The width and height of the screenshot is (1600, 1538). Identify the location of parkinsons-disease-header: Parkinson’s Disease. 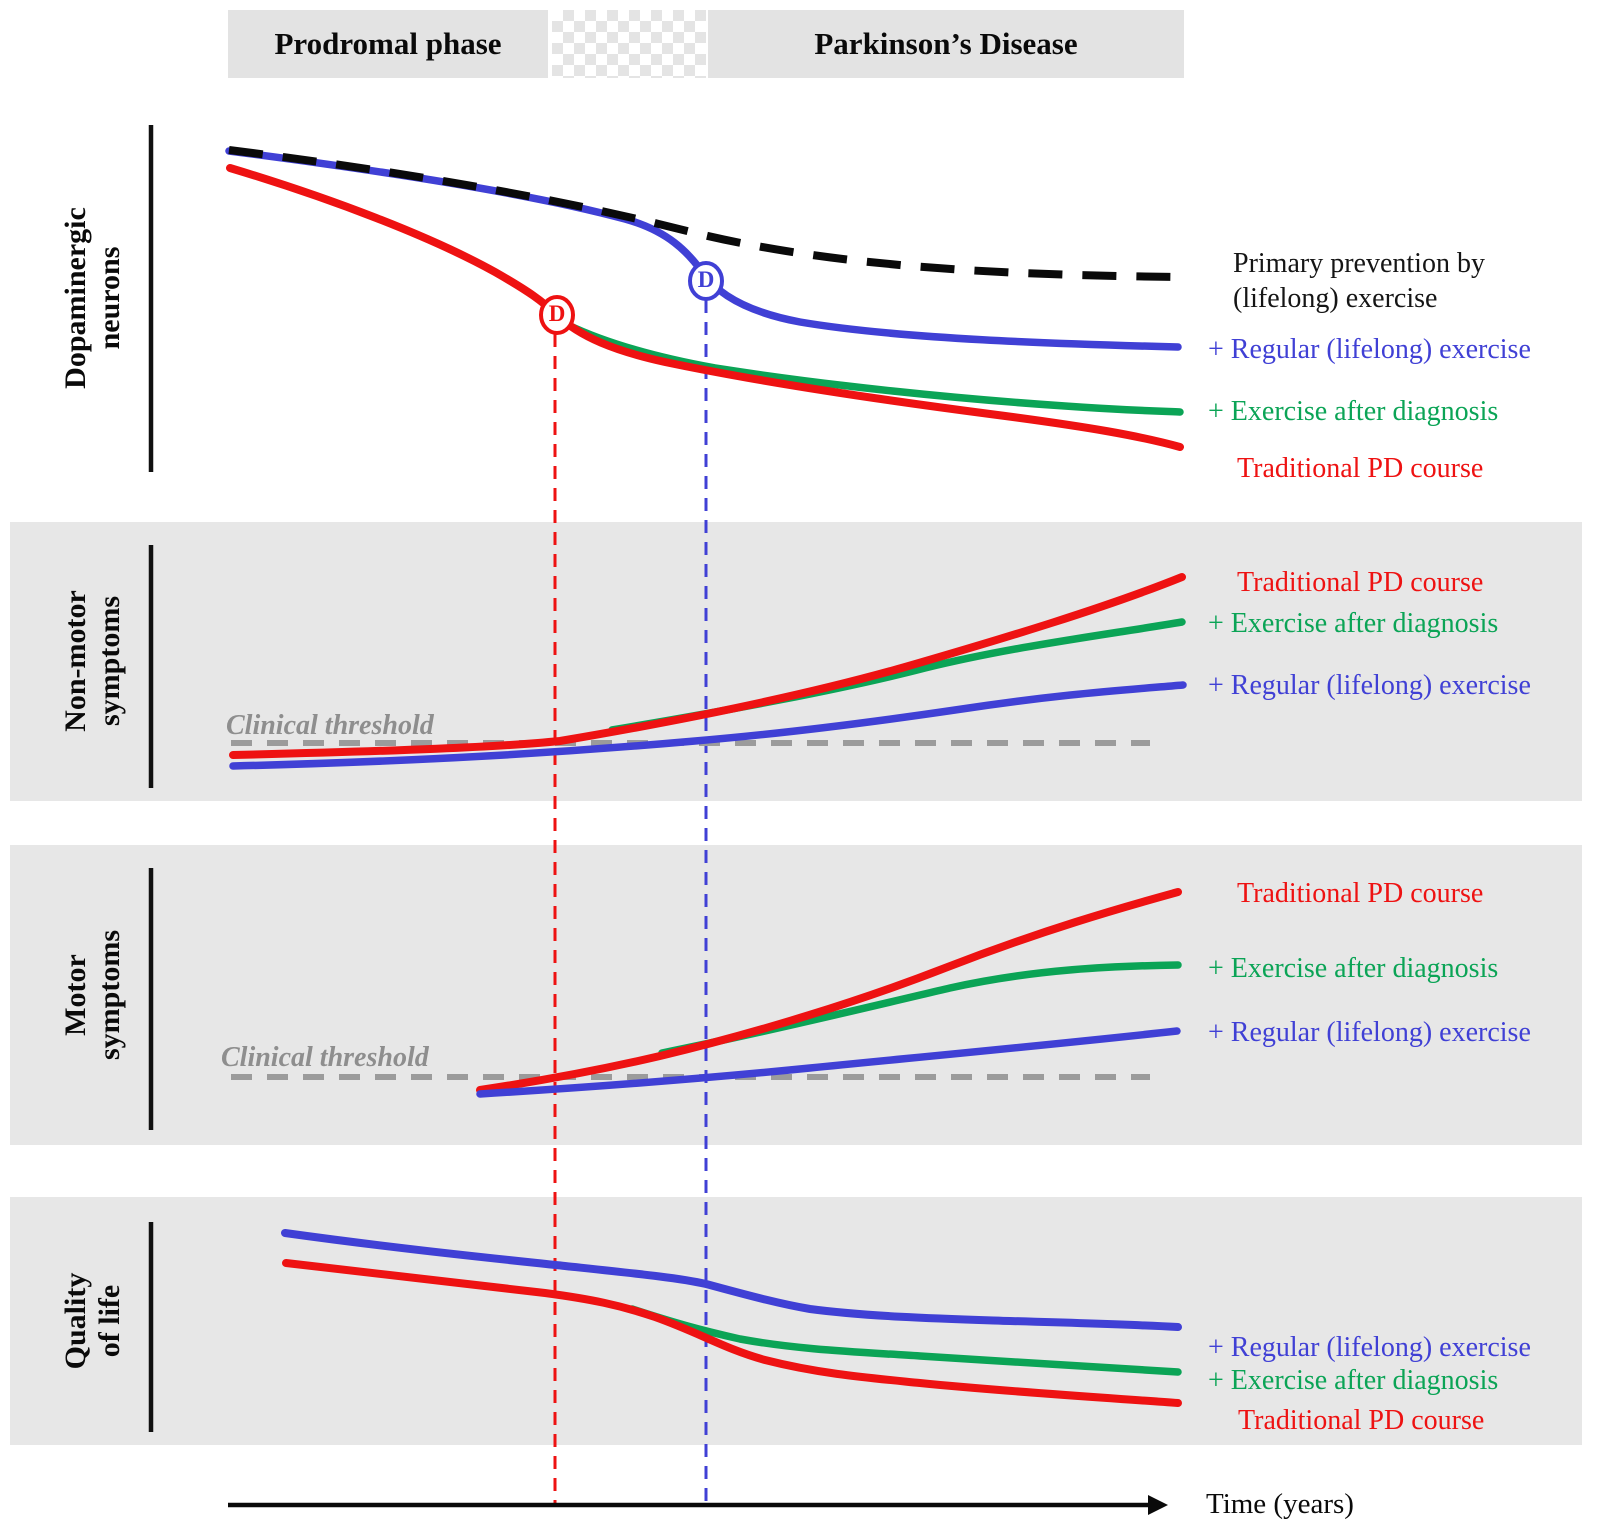
(946, 44).